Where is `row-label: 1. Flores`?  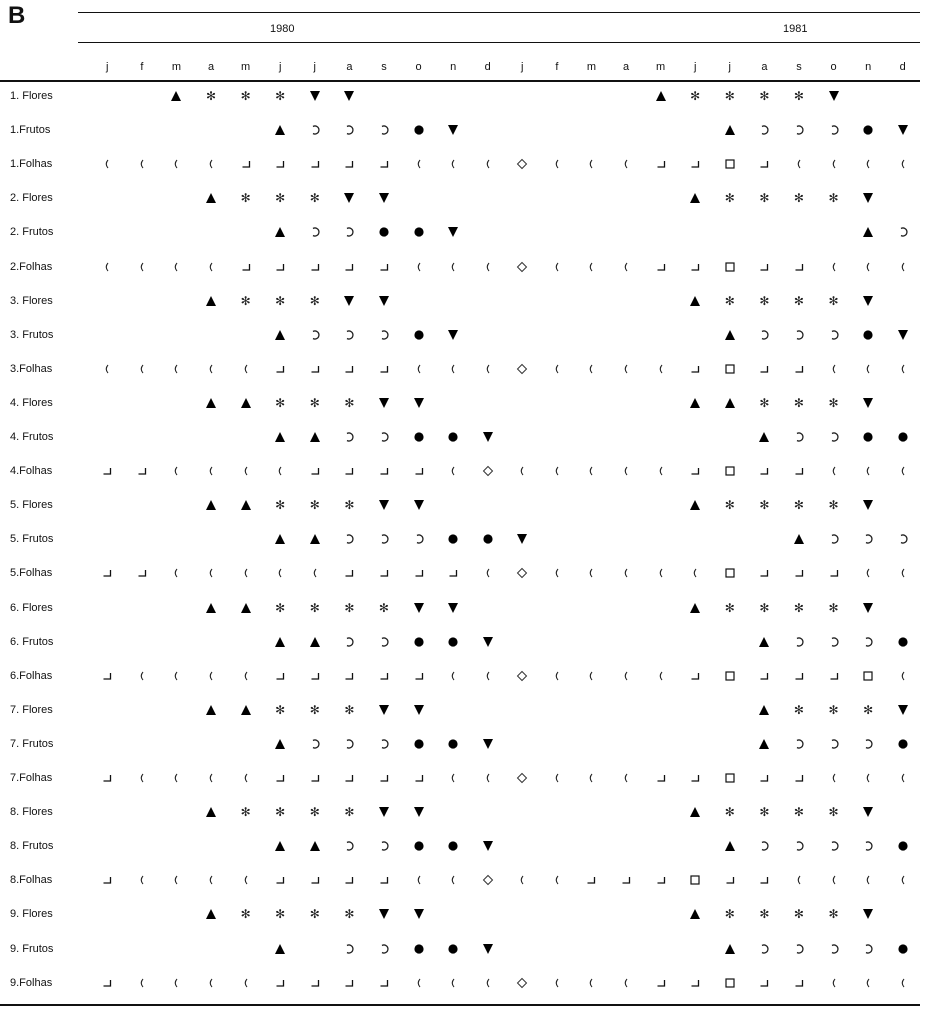 row-label: 1. Flores is located at coordinates (31, 96).